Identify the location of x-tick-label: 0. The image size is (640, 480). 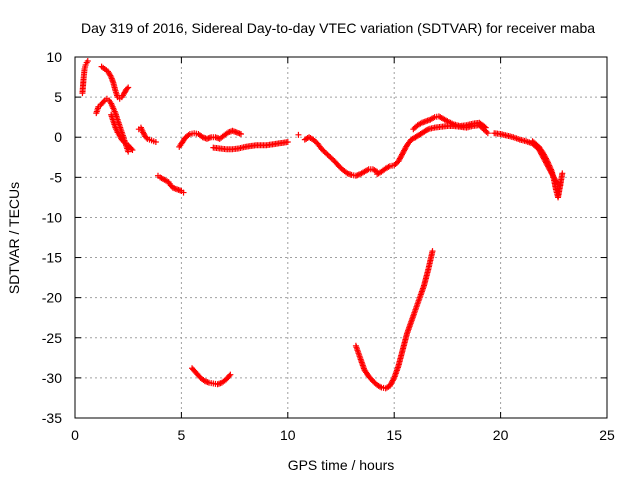
(75, 435).